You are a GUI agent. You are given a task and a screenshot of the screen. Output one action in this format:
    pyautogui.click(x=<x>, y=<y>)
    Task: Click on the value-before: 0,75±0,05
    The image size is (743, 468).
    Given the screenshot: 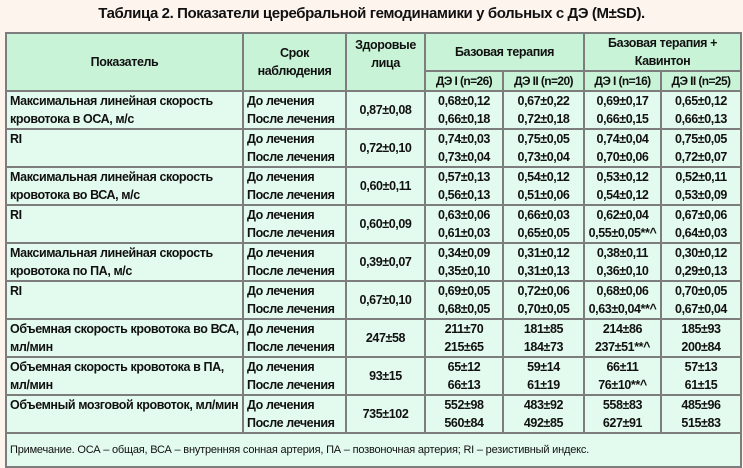 What is the action you would take?
    pyautogui.click(x=543, y=139)
    